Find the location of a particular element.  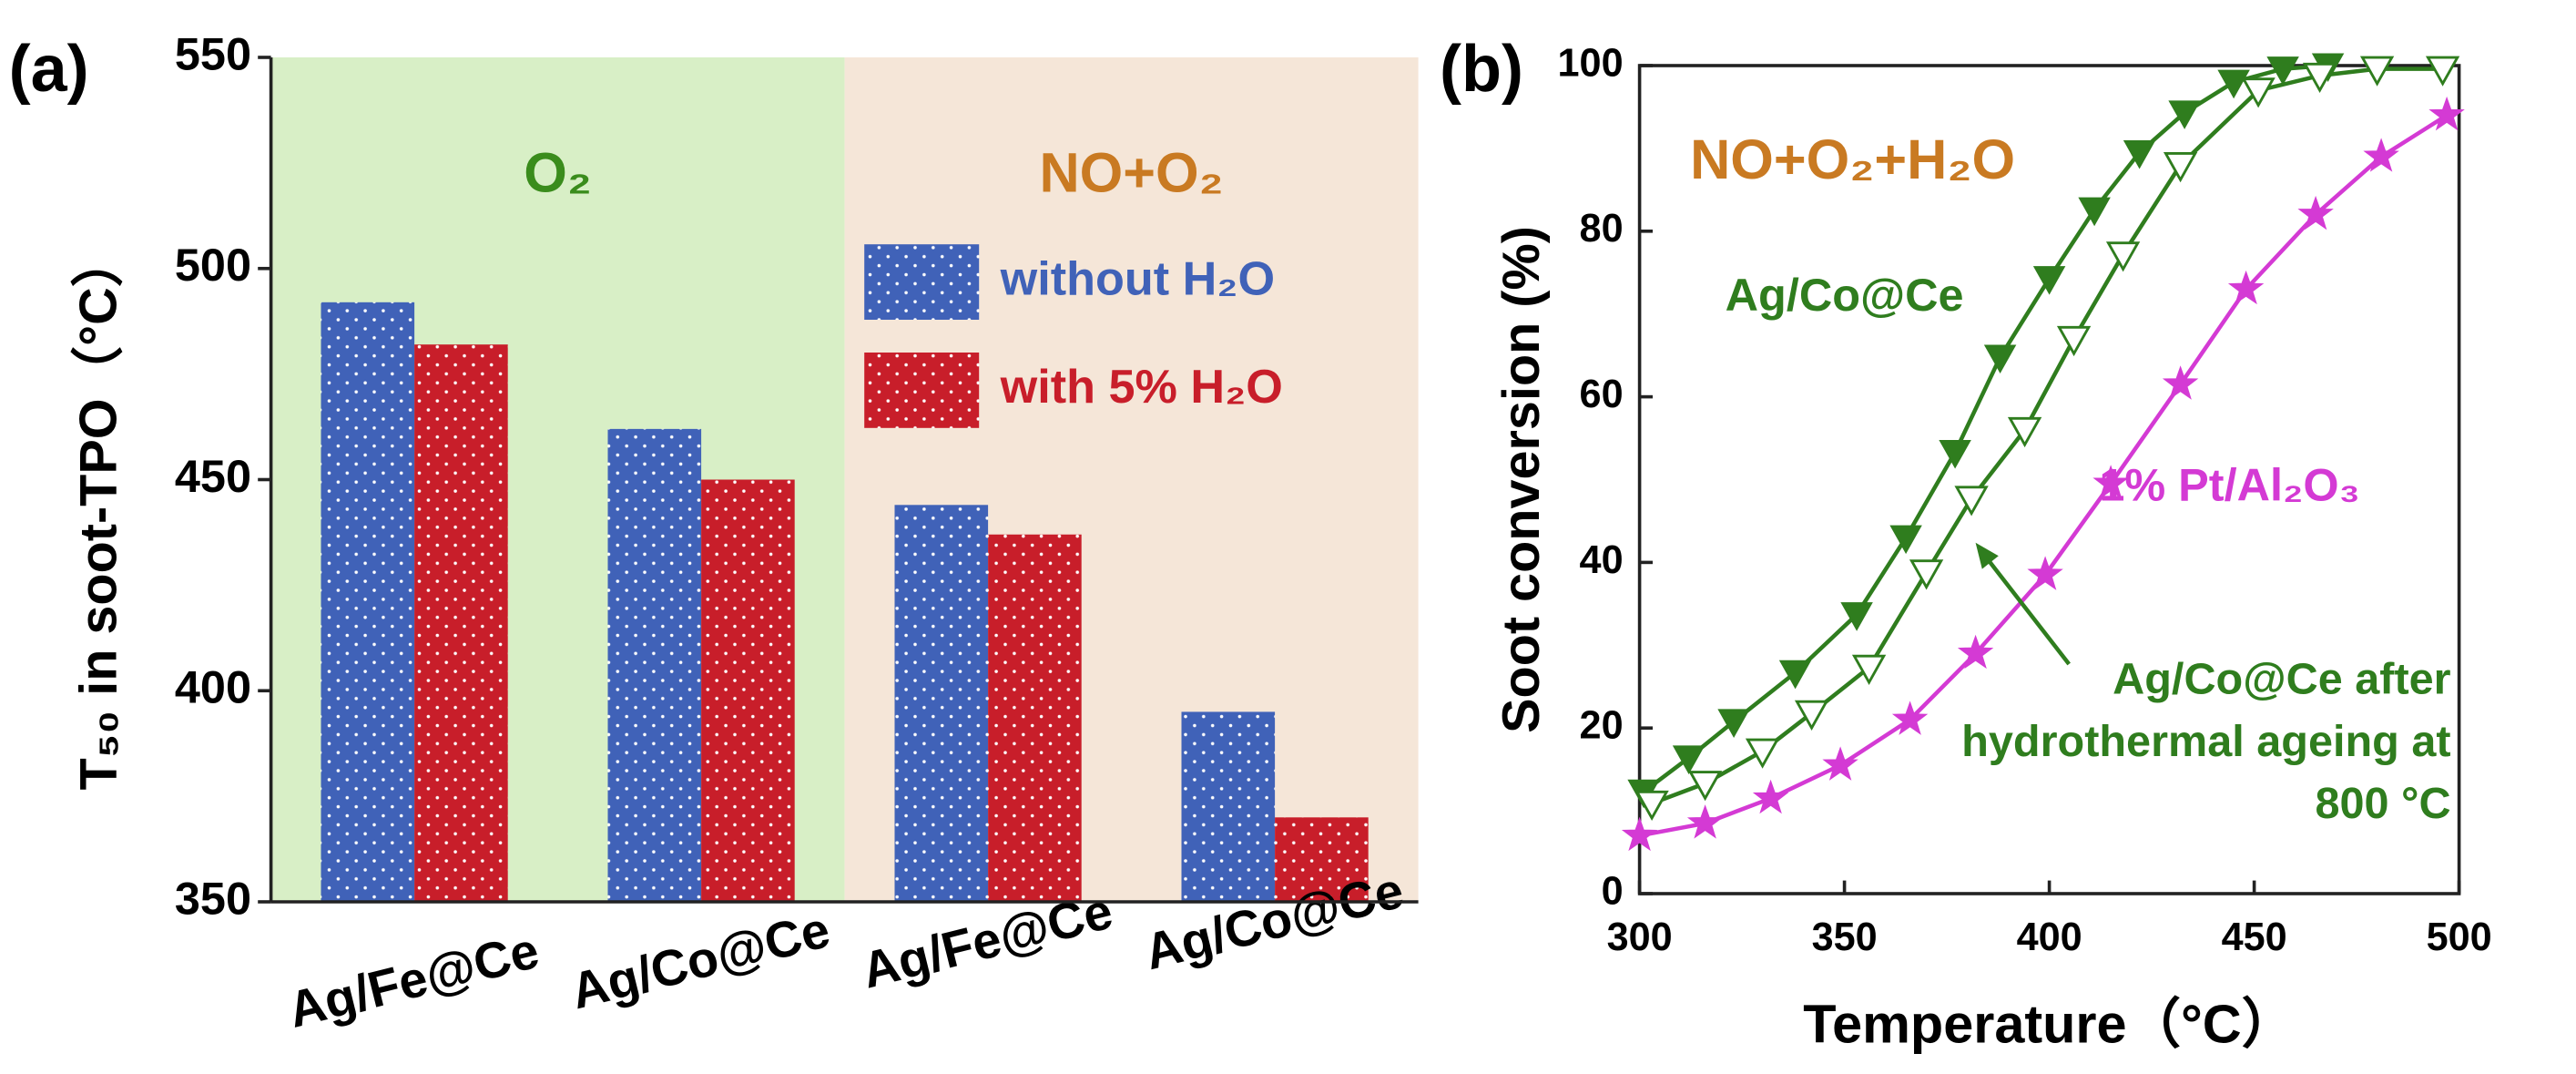

annotation: NO+O₂+H₂O is located at coordinates (1852, 159).